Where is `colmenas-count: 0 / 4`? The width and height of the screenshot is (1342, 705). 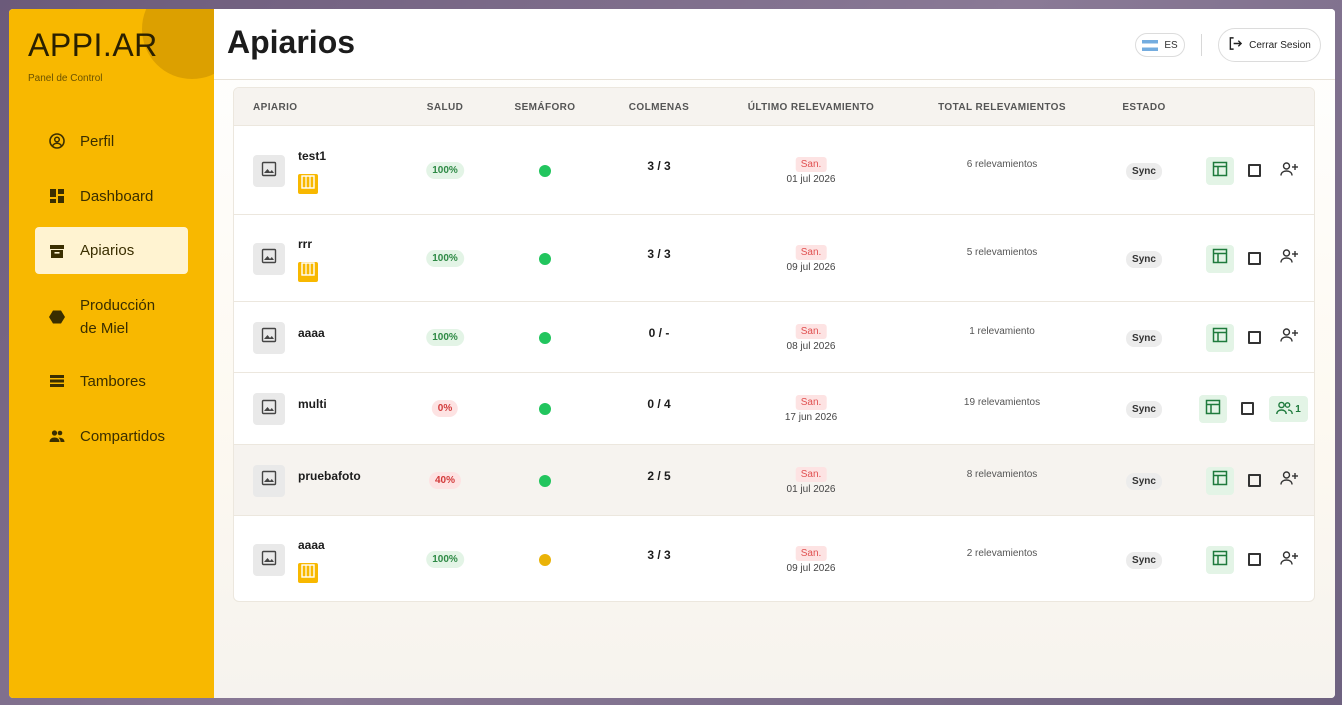
colmenas-count: 0 / 4 is located at coordinates (659, 404).